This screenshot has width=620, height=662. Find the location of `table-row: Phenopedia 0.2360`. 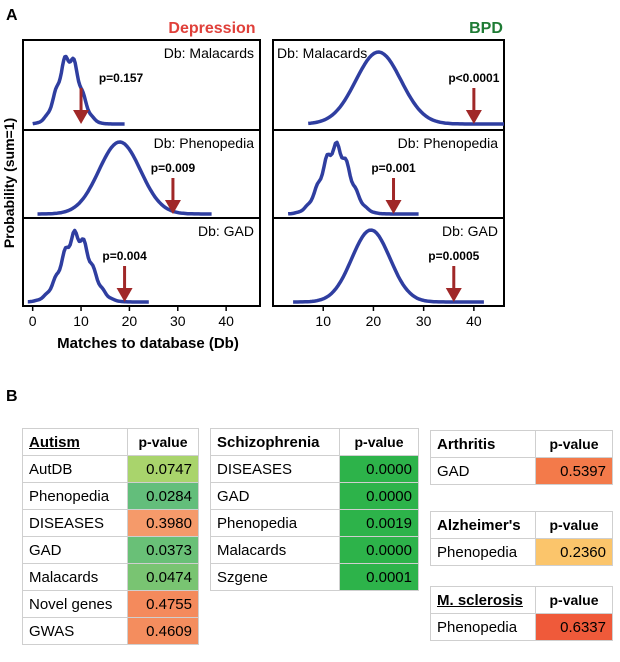

table-row: Phenopedia 0.2360 is located at coordinates (521, 552).